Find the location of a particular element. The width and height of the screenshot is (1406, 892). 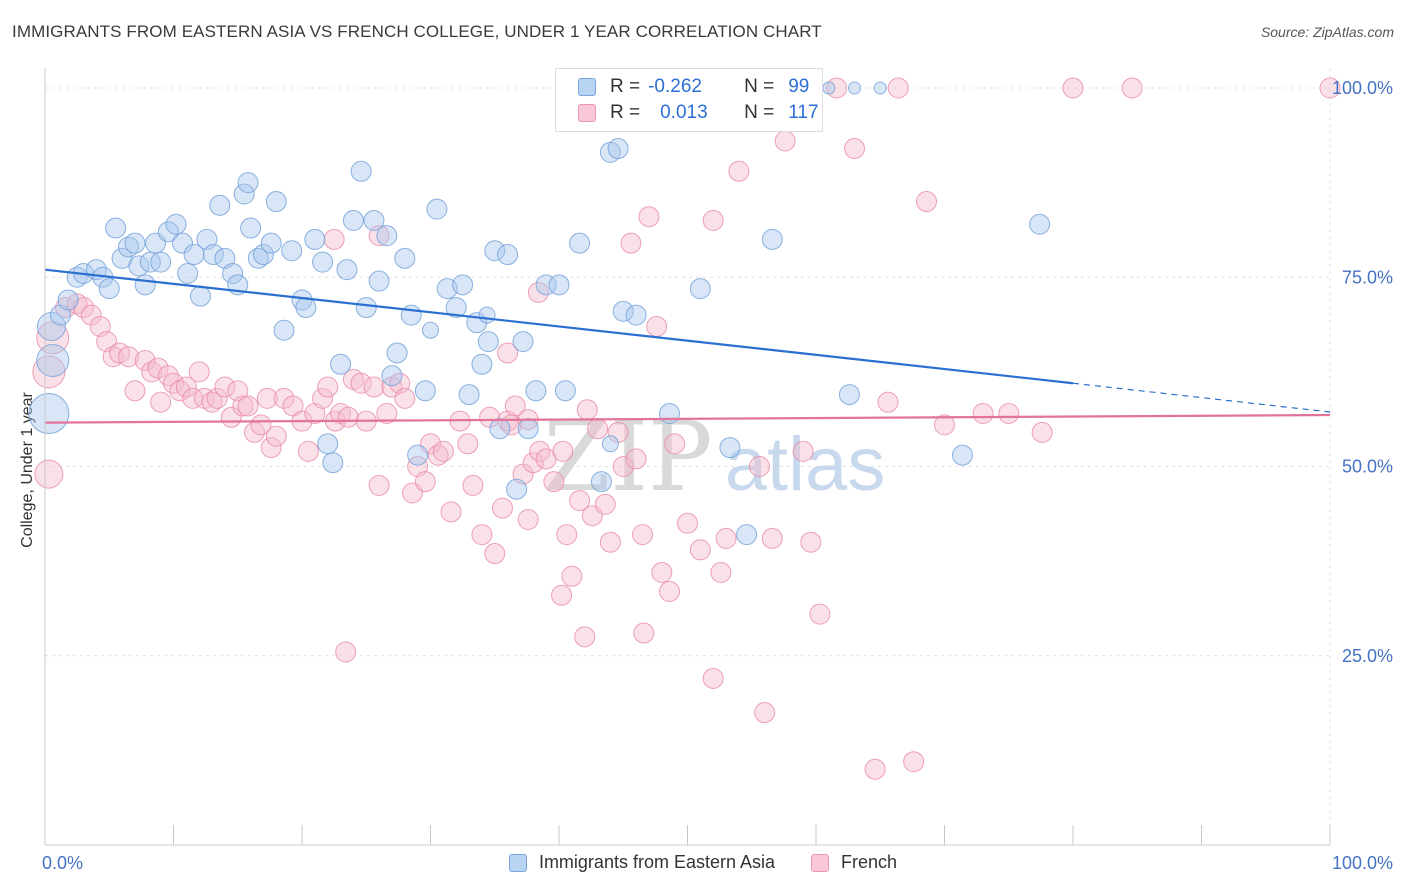

legend-item-eastern-asia: Immigrants from Eastern Asia is located at coordinates (641, 862).